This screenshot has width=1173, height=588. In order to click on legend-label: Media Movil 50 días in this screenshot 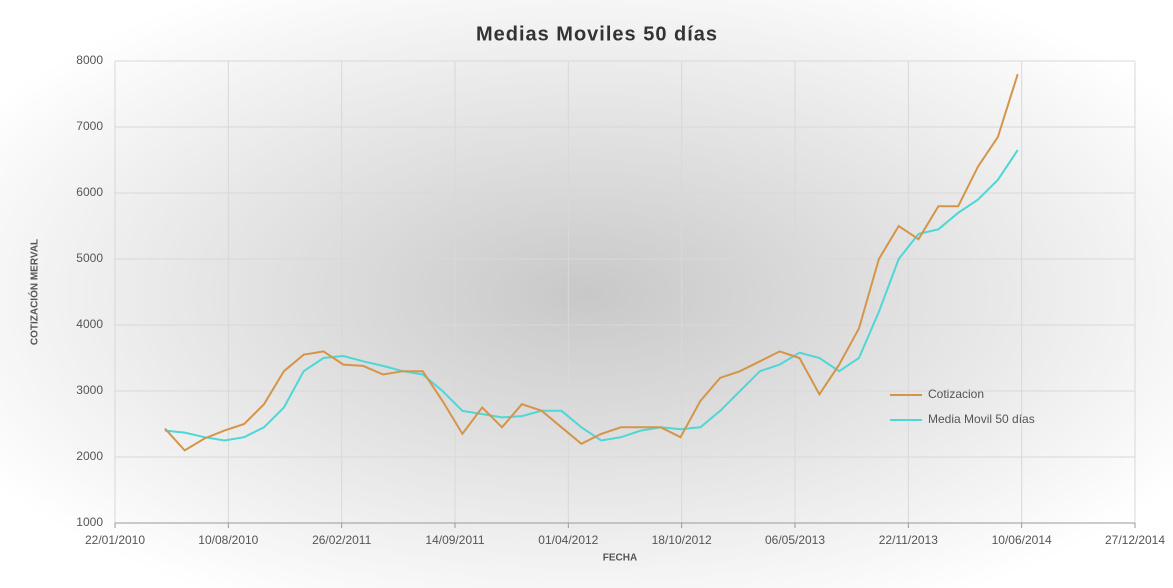, I will do `click(981, 419)`.